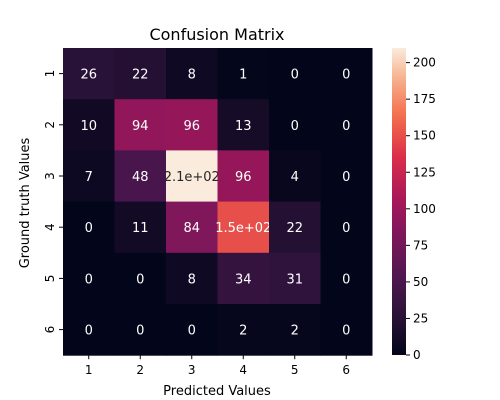  I want to click on cell-value-label: 26, so click(88, 75).